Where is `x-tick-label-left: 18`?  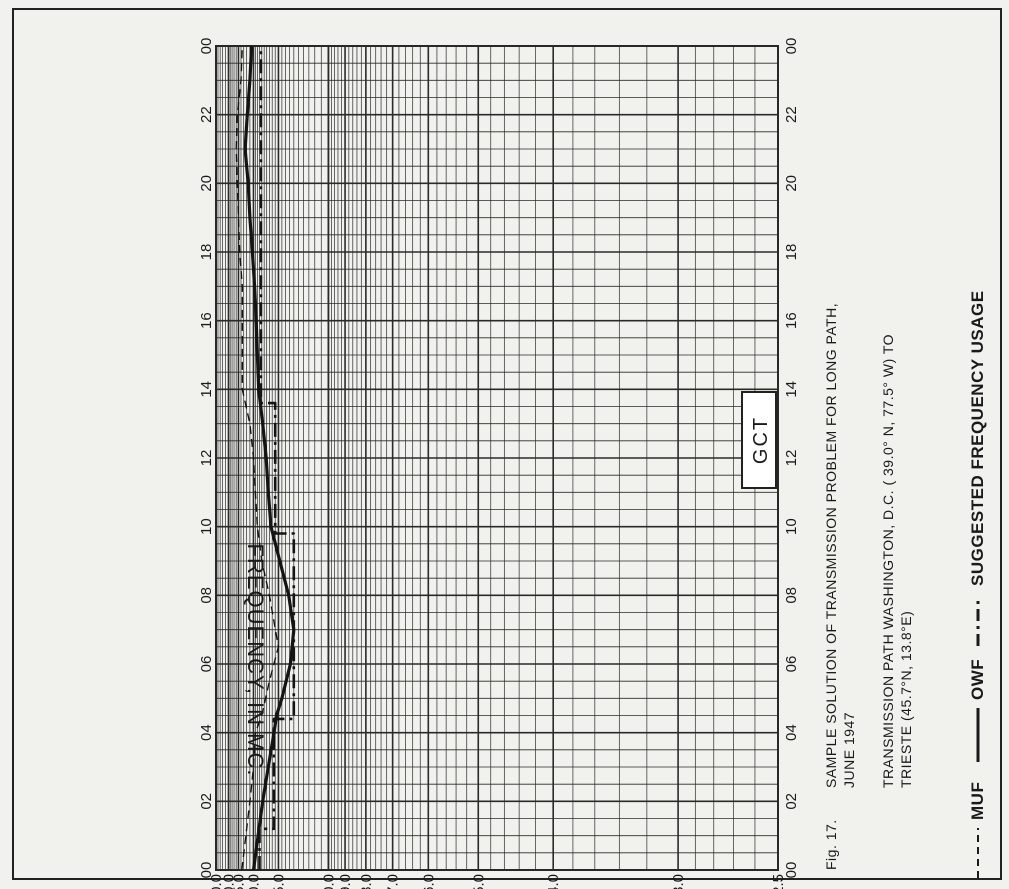
x-tick-label-left: 18 is located at coordinates (206, 252).